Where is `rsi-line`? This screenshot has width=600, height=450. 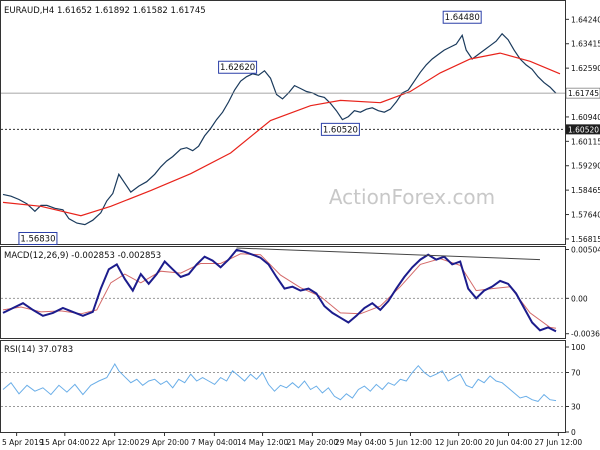
rsi-line is located at coordinates (279, 382).